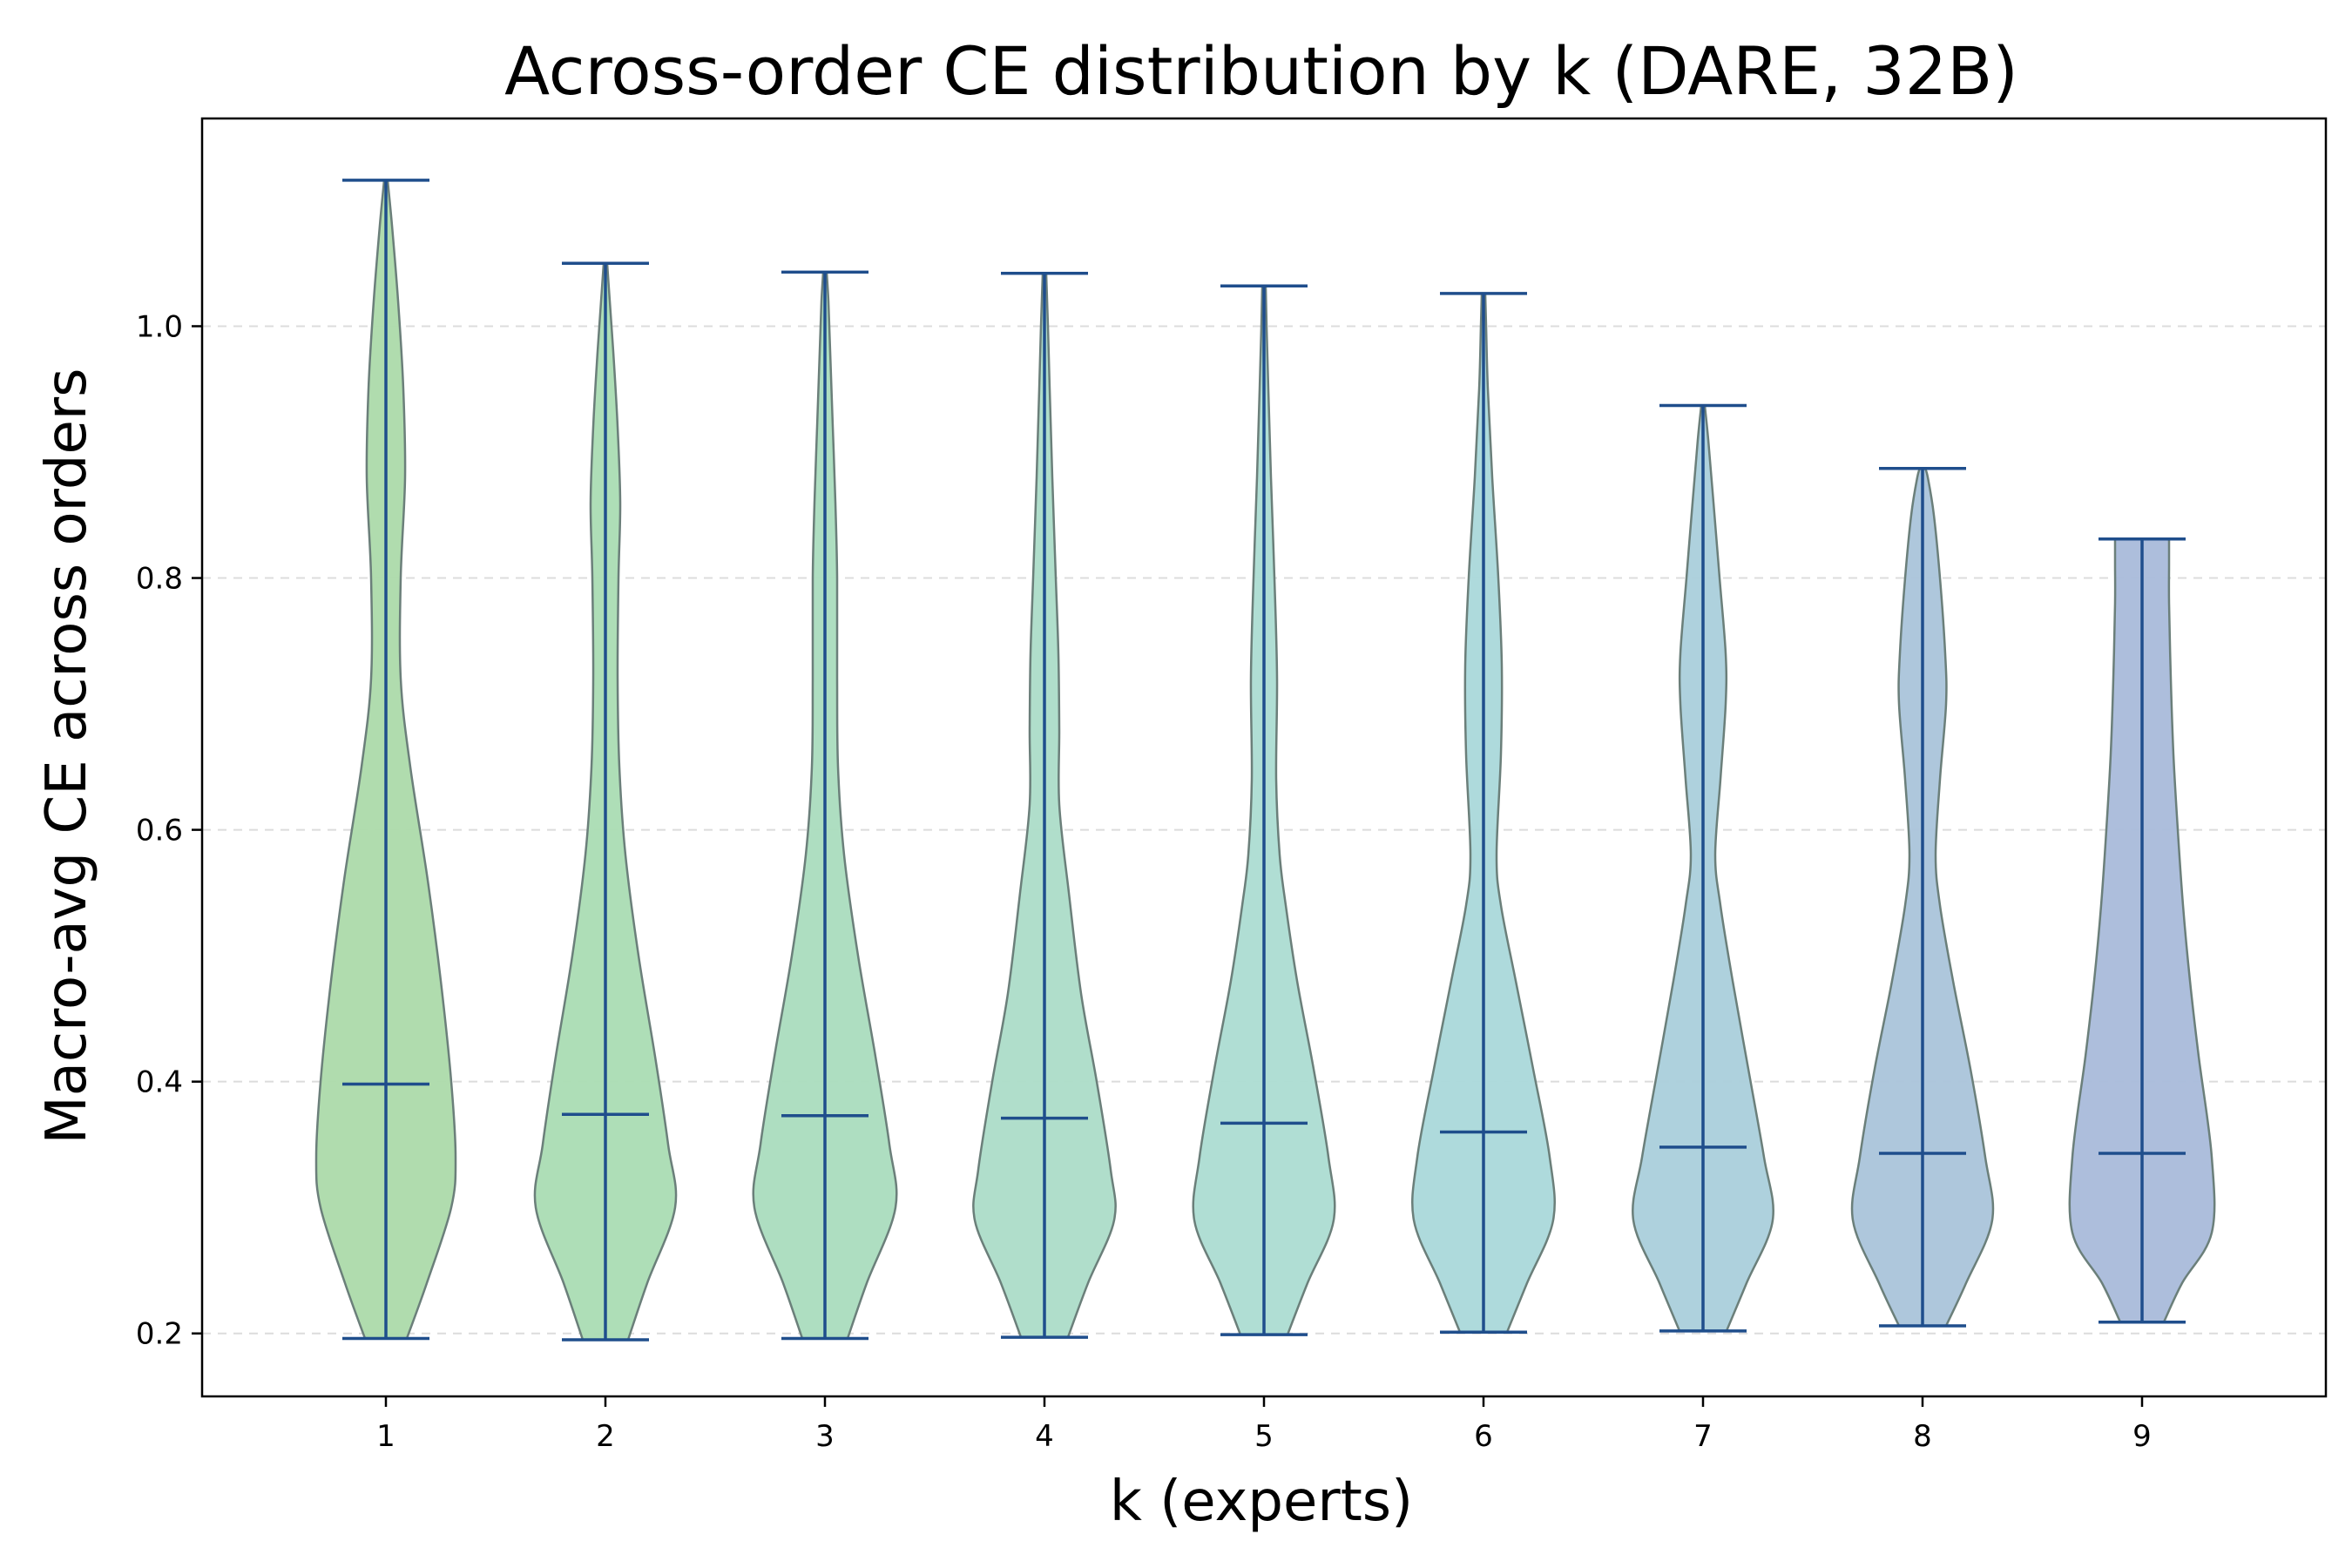  I want to click on y-tick-label: 0.2, so click(159, 1334).